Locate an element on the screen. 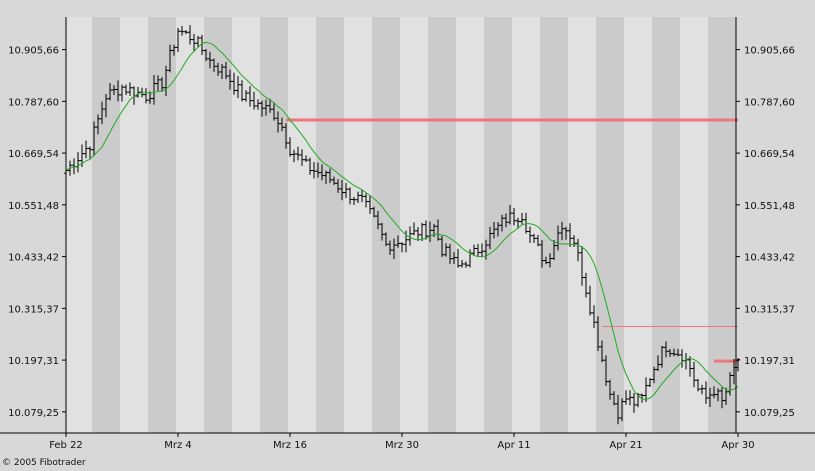  y-tick-label-left: 10.197,31 is located at coordinates (33, 361).